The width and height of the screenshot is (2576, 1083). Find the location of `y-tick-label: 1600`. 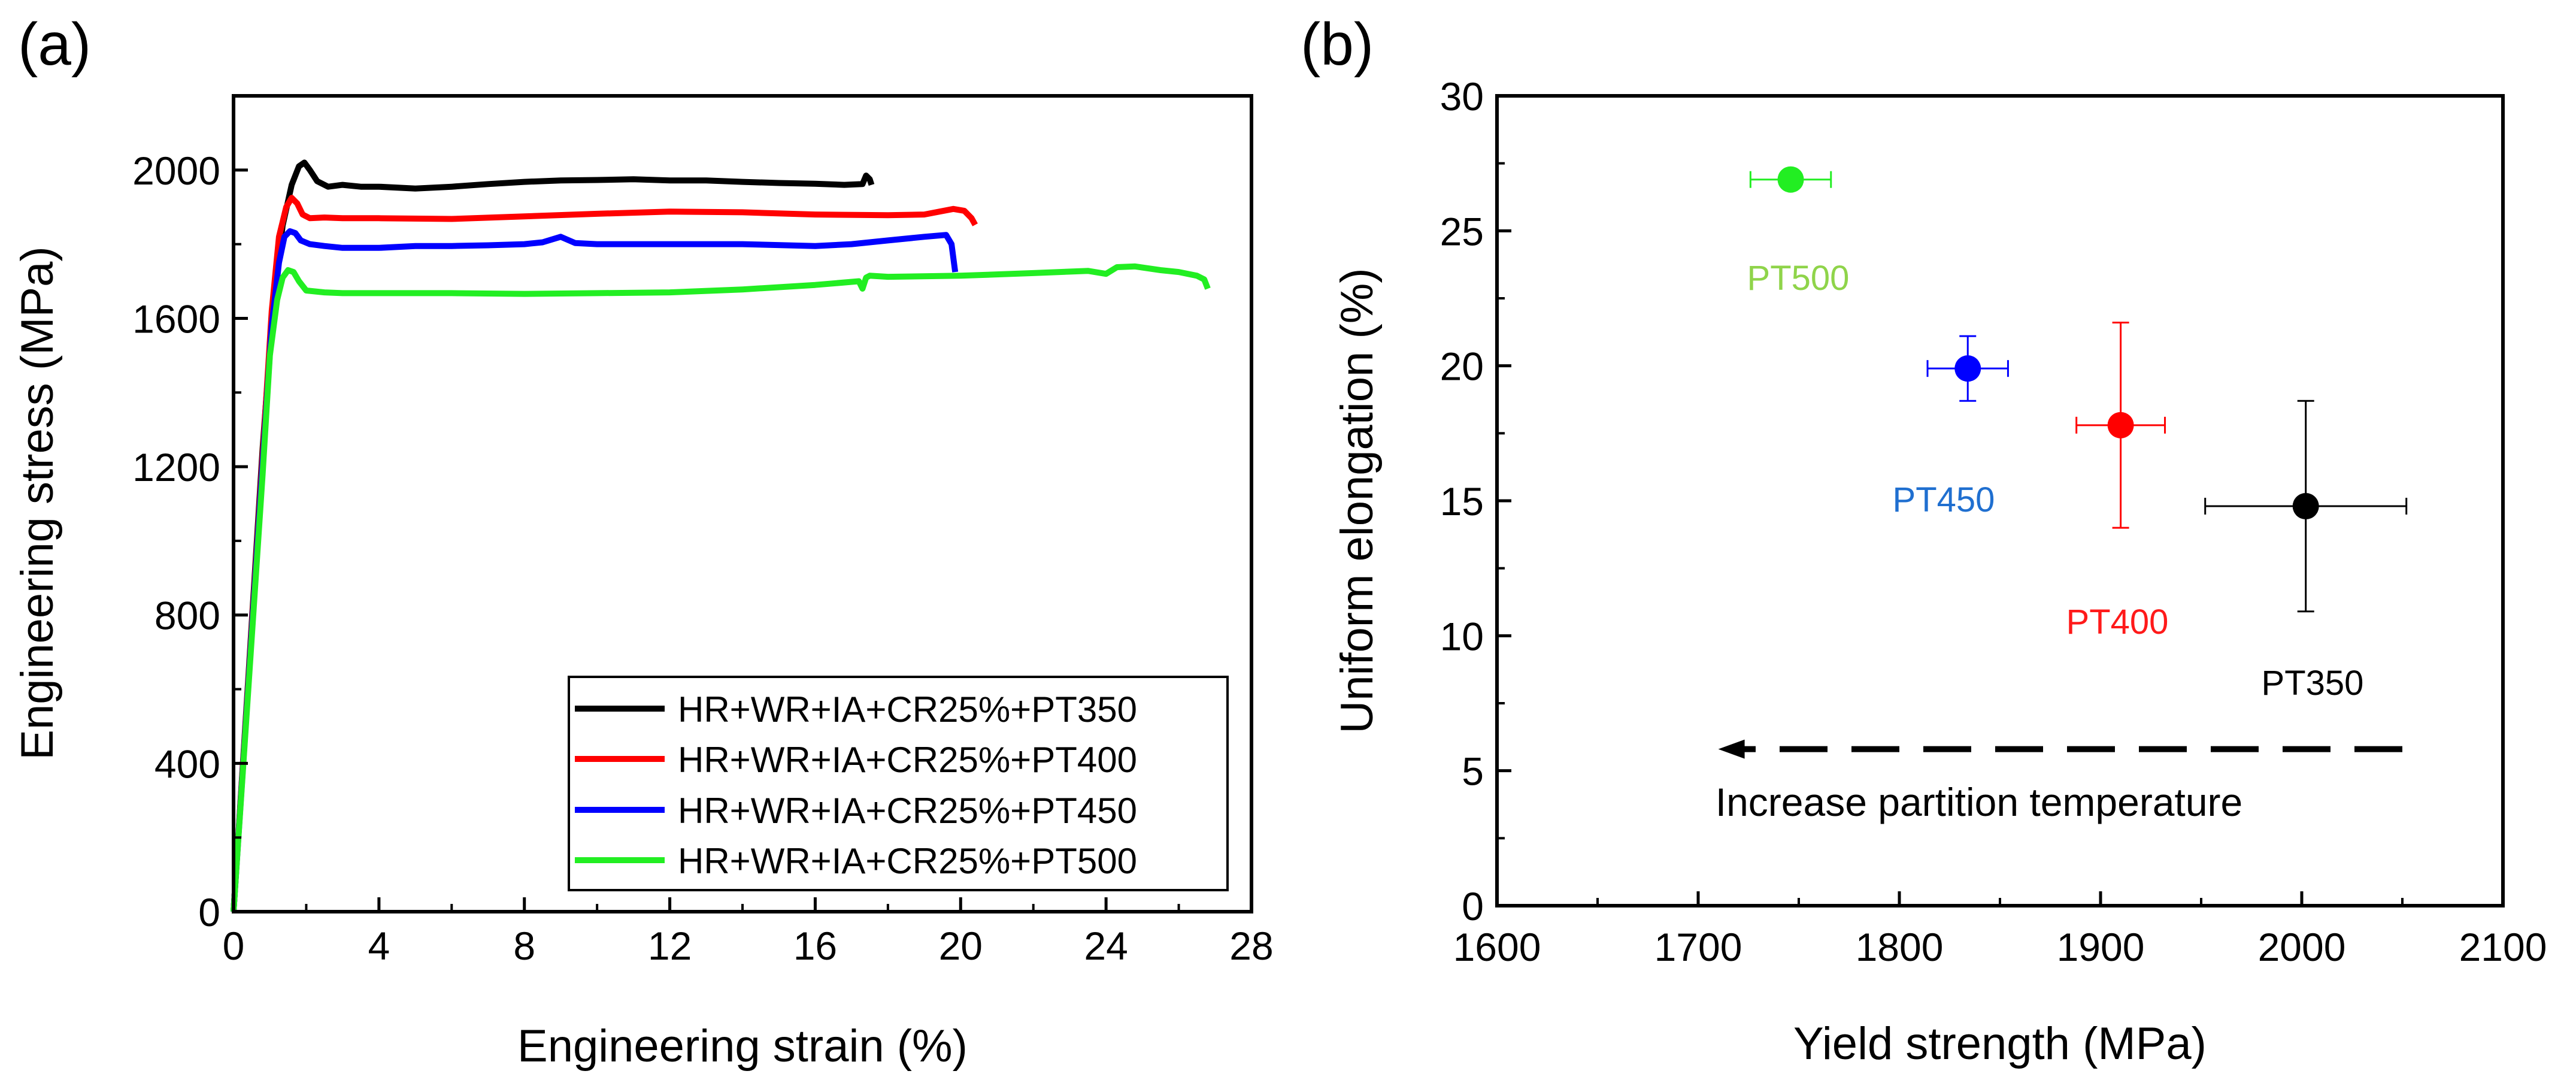

y-tick-label: 1600 is located at coordinates (176, 319).